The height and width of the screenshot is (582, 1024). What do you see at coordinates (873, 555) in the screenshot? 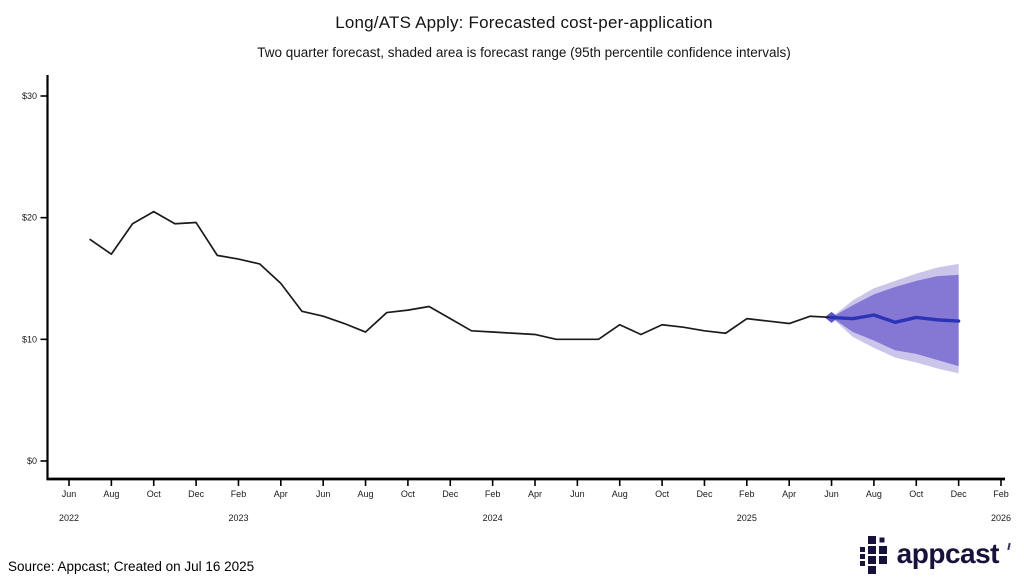
I see `appcast-logo-mark-icon` at bounding box center [873, 555].